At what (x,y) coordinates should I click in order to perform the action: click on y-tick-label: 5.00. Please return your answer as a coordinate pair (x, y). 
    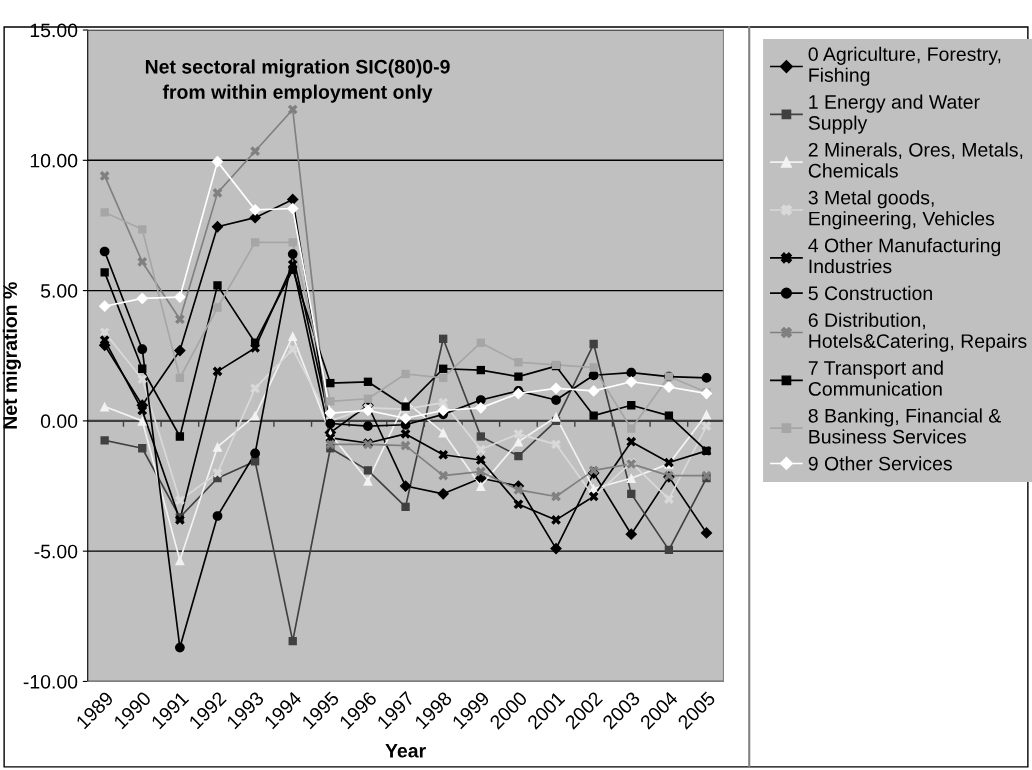
    Looking at the image, I should click on (59, 291).